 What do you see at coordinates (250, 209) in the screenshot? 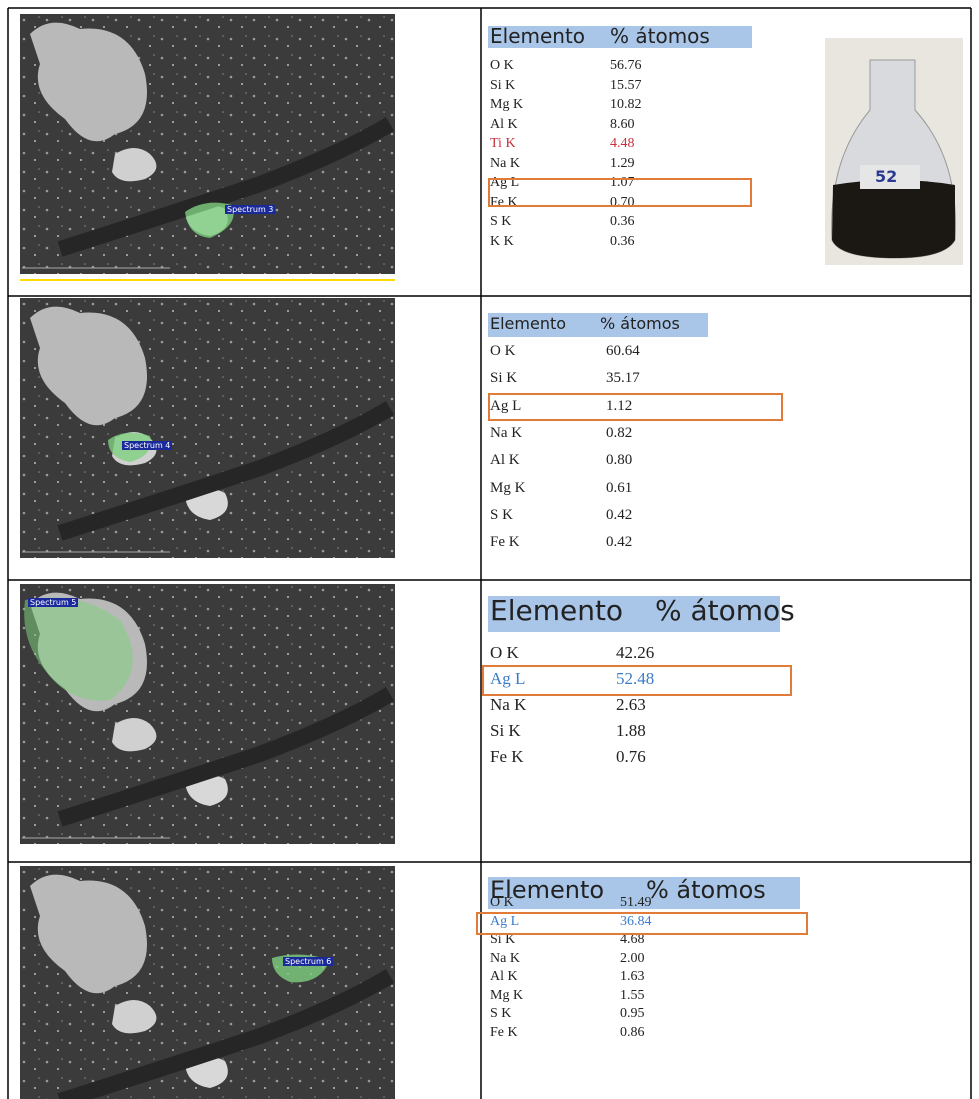
I see `spectrum-label: Spectrum 3` at bounding box center [250, 209].